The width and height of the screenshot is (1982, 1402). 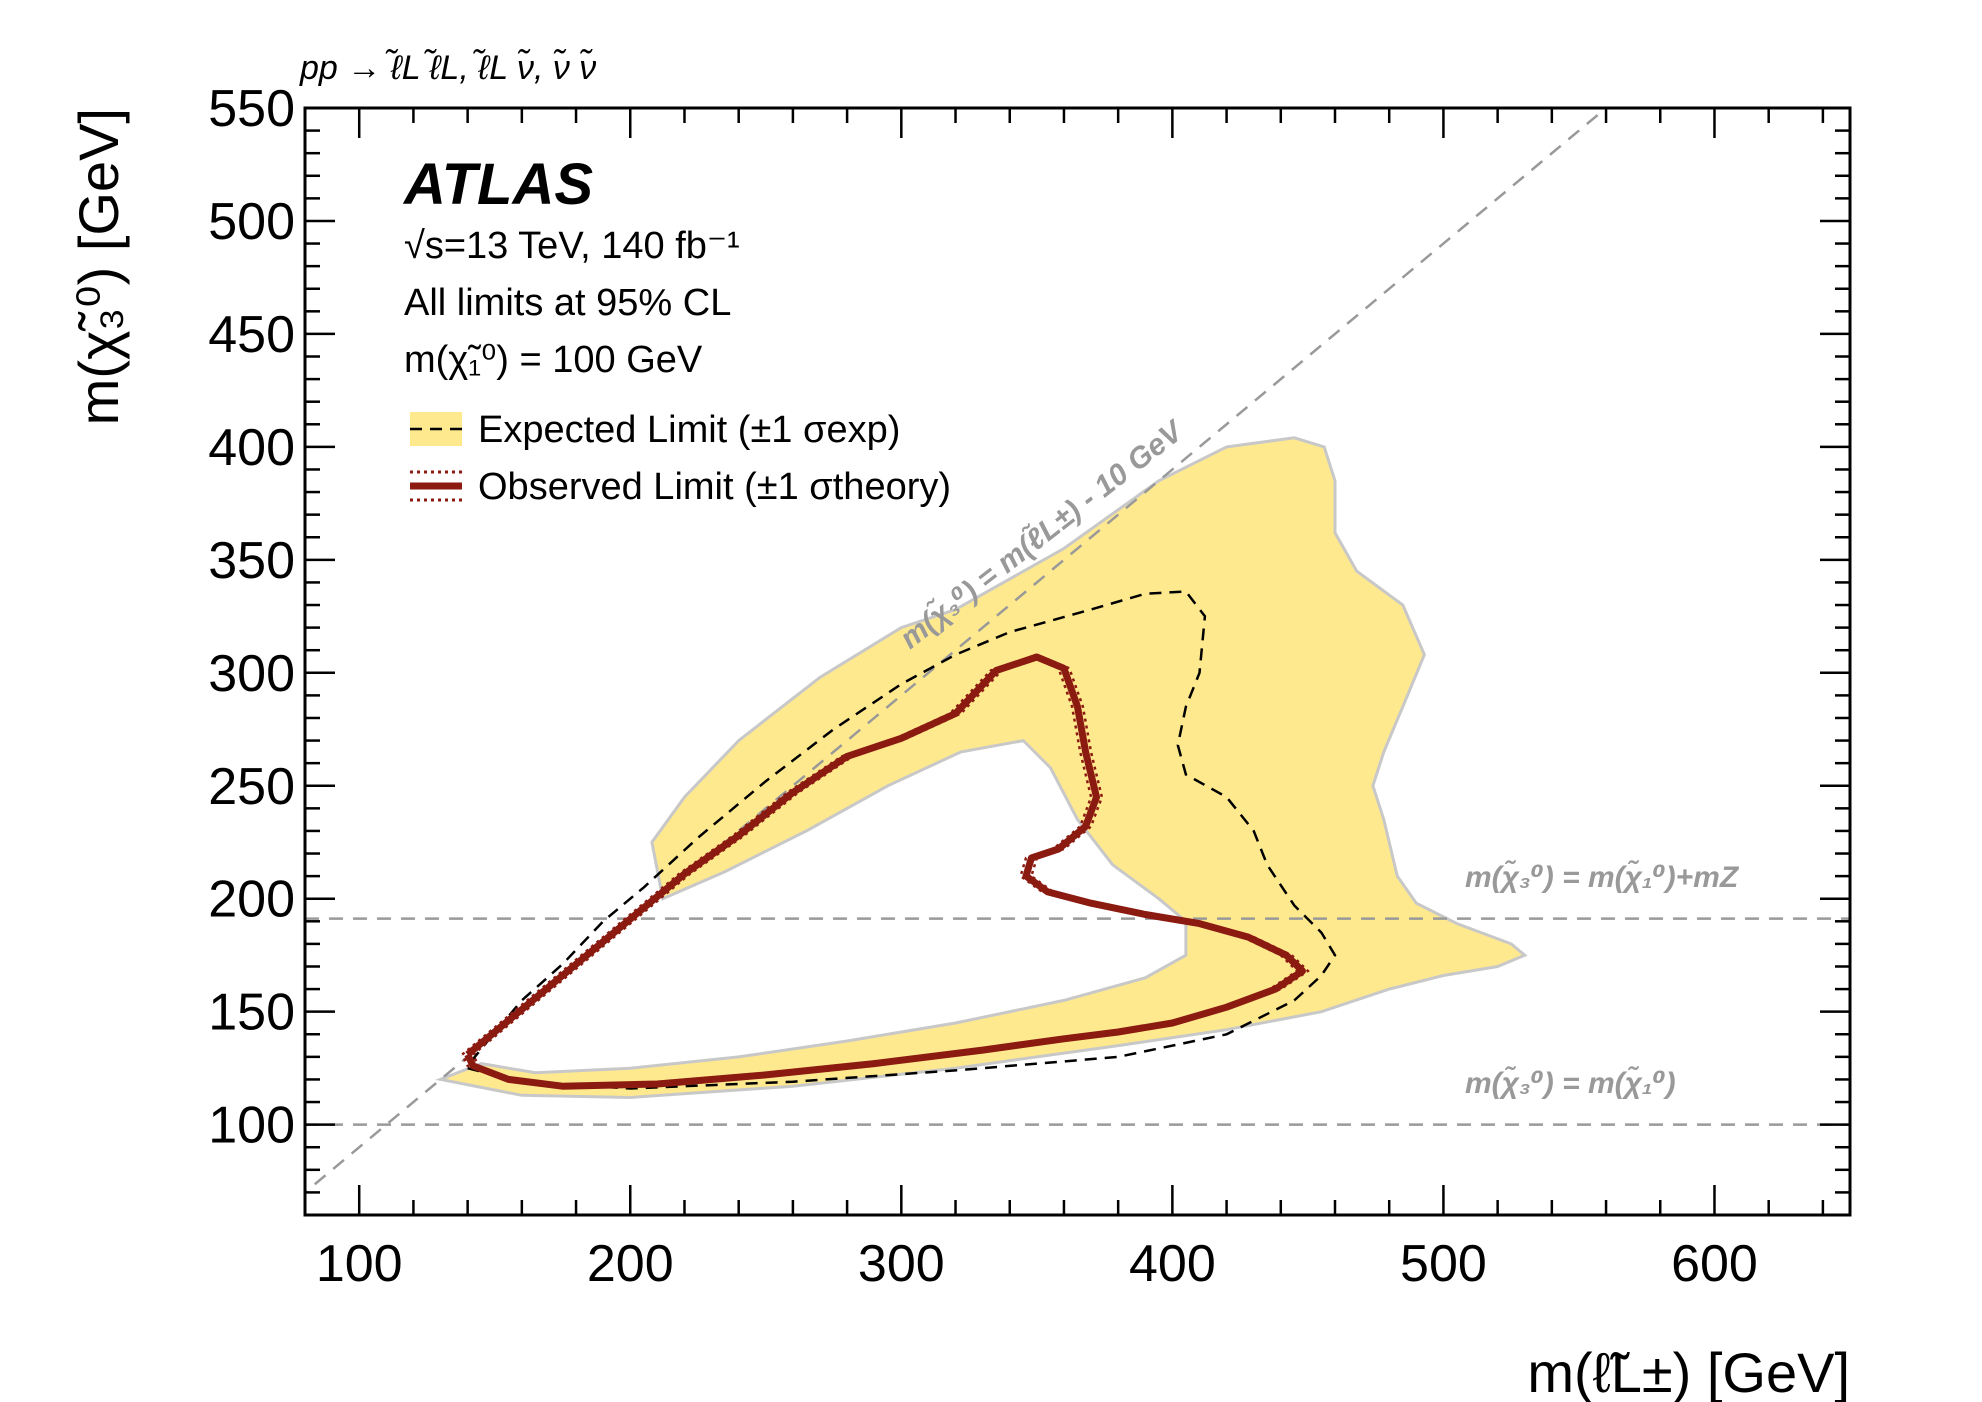 I want to click on y-tick-label: 100, so click(x=251, y=1126).